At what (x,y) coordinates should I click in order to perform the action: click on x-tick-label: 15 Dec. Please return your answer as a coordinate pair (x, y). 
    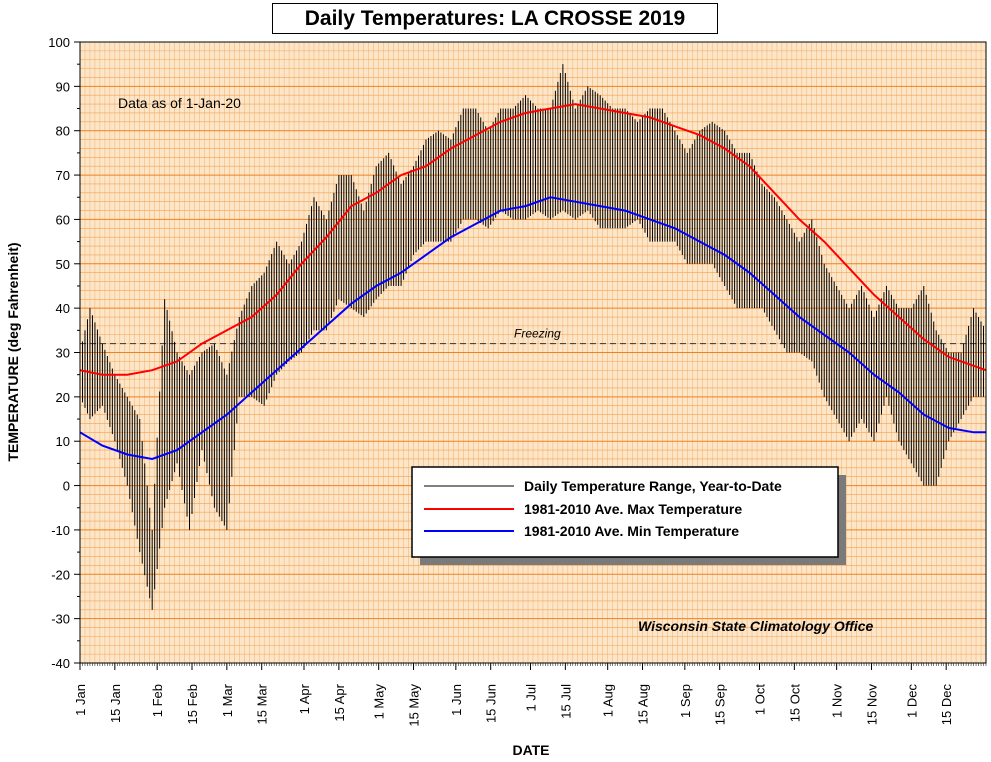
    Looking at the image, I should click on (946, 705).